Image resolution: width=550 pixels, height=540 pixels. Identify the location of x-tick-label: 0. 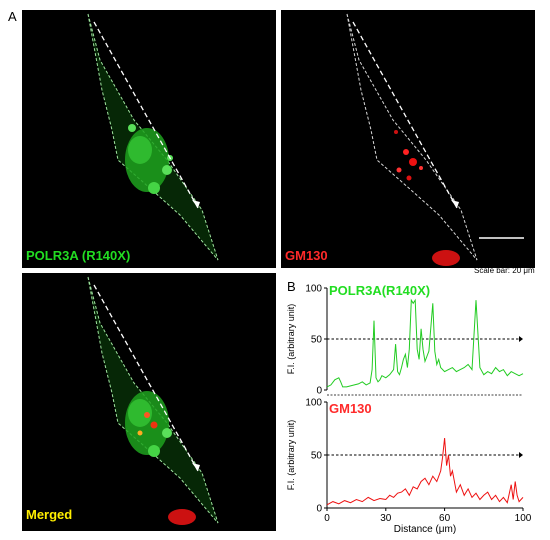
(327, 518).